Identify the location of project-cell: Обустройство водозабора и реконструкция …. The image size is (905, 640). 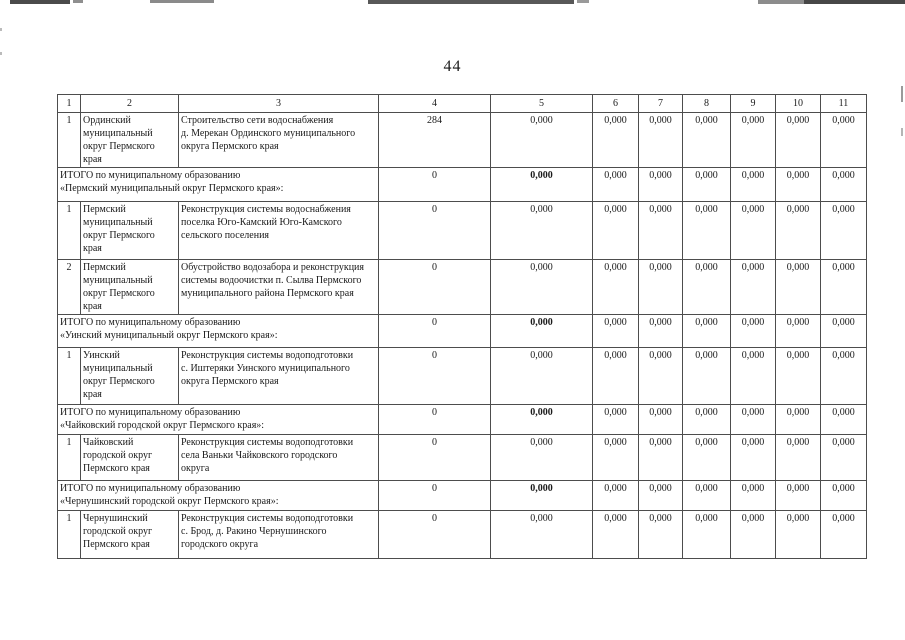
(278, 287).